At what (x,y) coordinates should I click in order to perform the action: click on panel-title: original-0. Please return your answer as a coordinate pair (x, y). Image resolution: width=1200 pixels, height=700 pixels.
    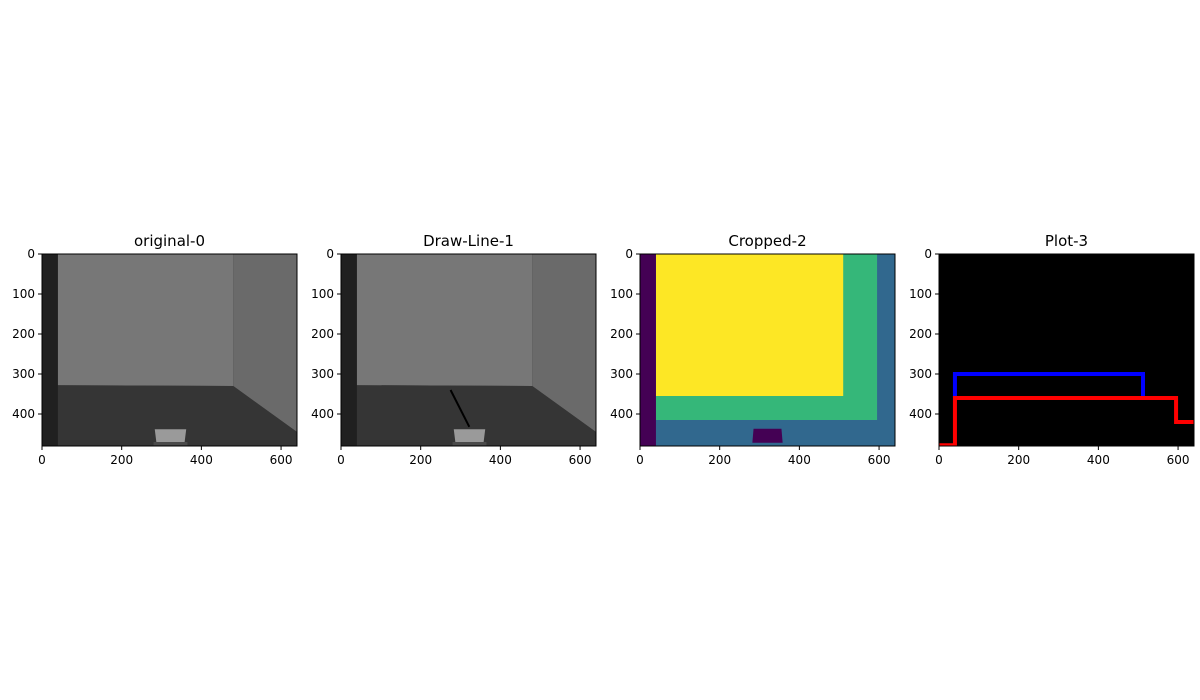
    Looking at the image, I should click on (169, 241).